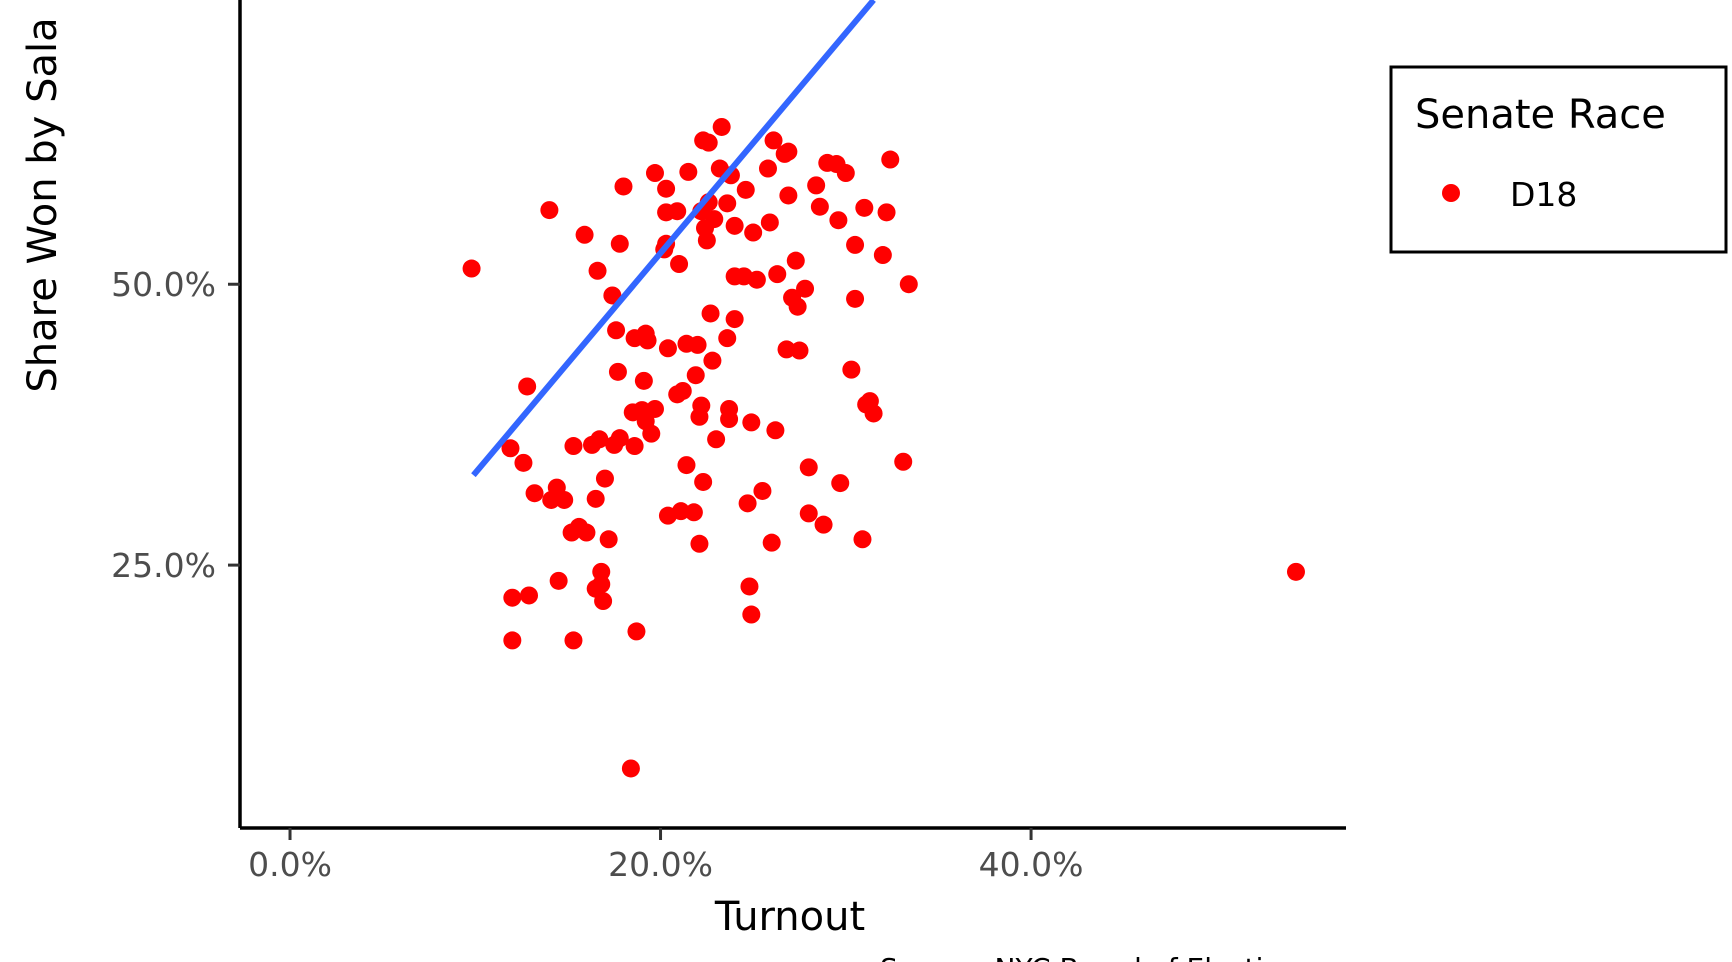 The height and width of the screenshot is (962, 1732). I want to click on y-axis-title: Share Won by Sala, so click(43, 204).